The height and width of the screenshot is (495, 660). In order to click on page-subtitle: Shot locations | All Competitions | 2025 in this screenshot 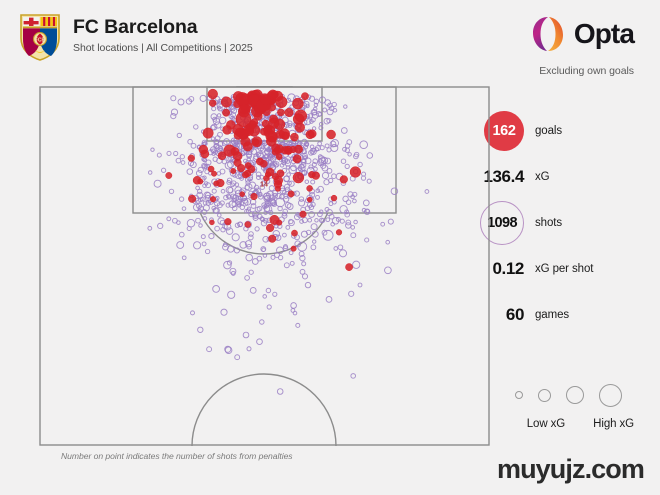, I will do `click(163, 48)`.